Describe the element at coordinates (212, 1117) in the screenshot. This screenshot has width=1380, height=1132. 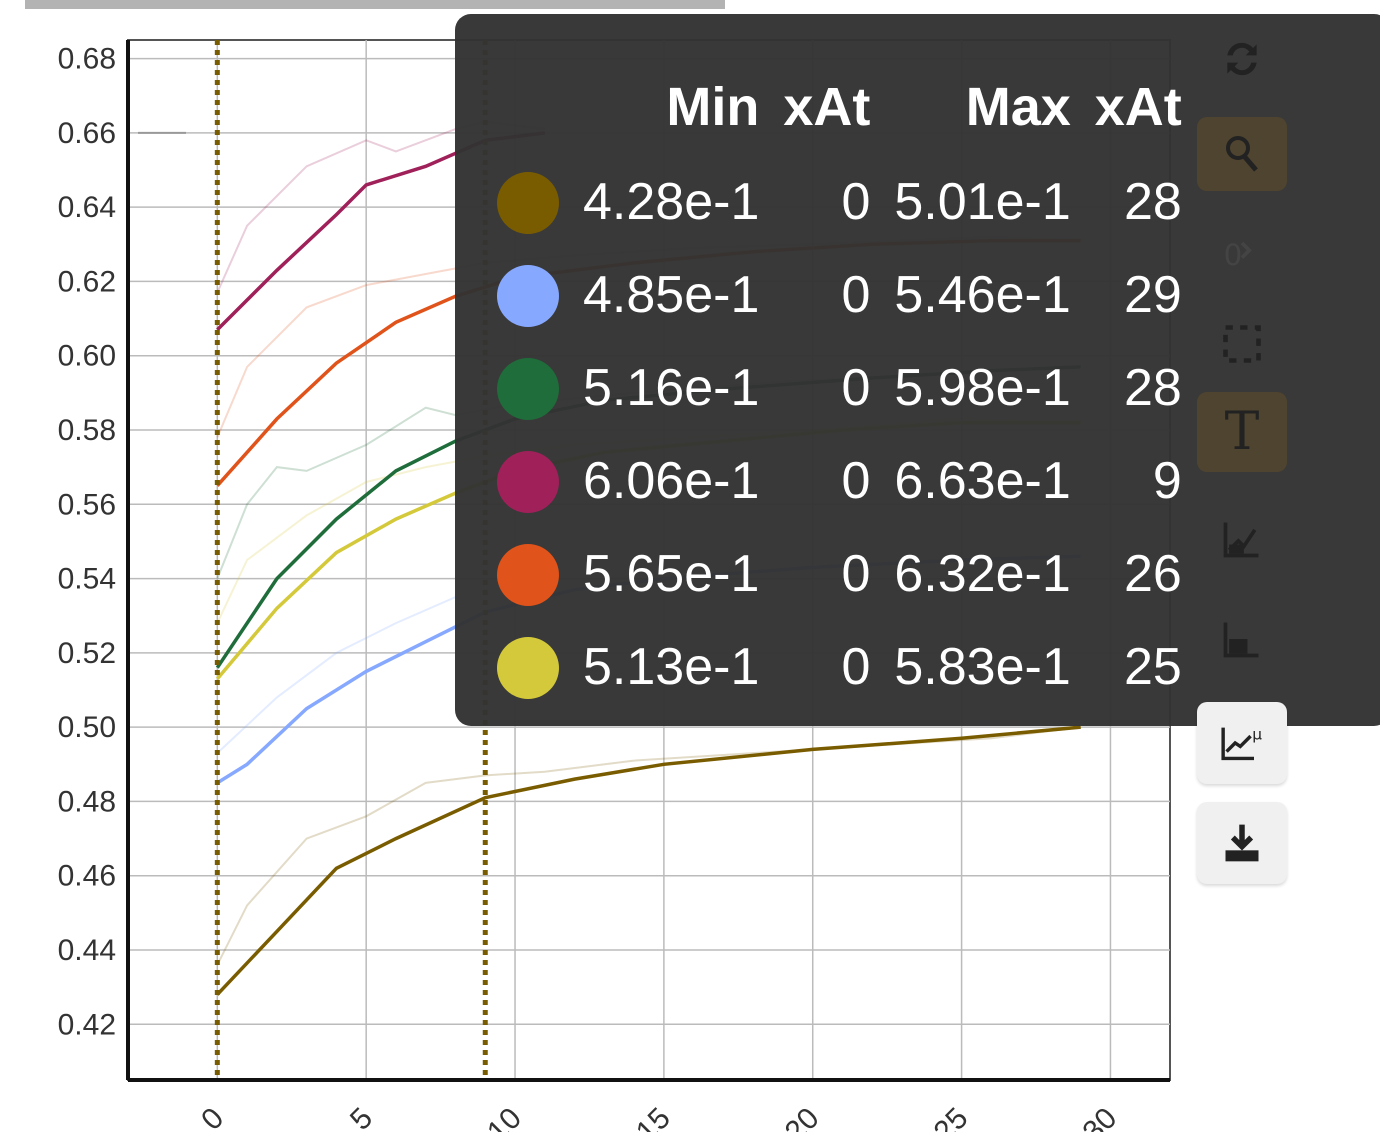
I see `x-tick-label: 0` at that location.